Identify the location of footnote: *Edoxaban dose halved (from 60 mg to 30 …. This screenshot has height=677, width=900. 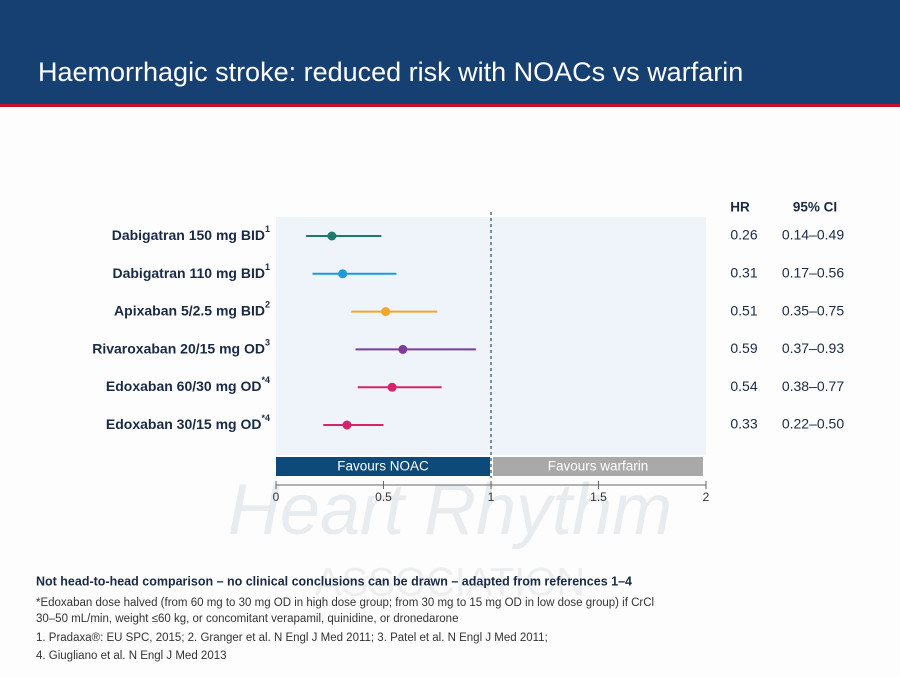
(345, 603).